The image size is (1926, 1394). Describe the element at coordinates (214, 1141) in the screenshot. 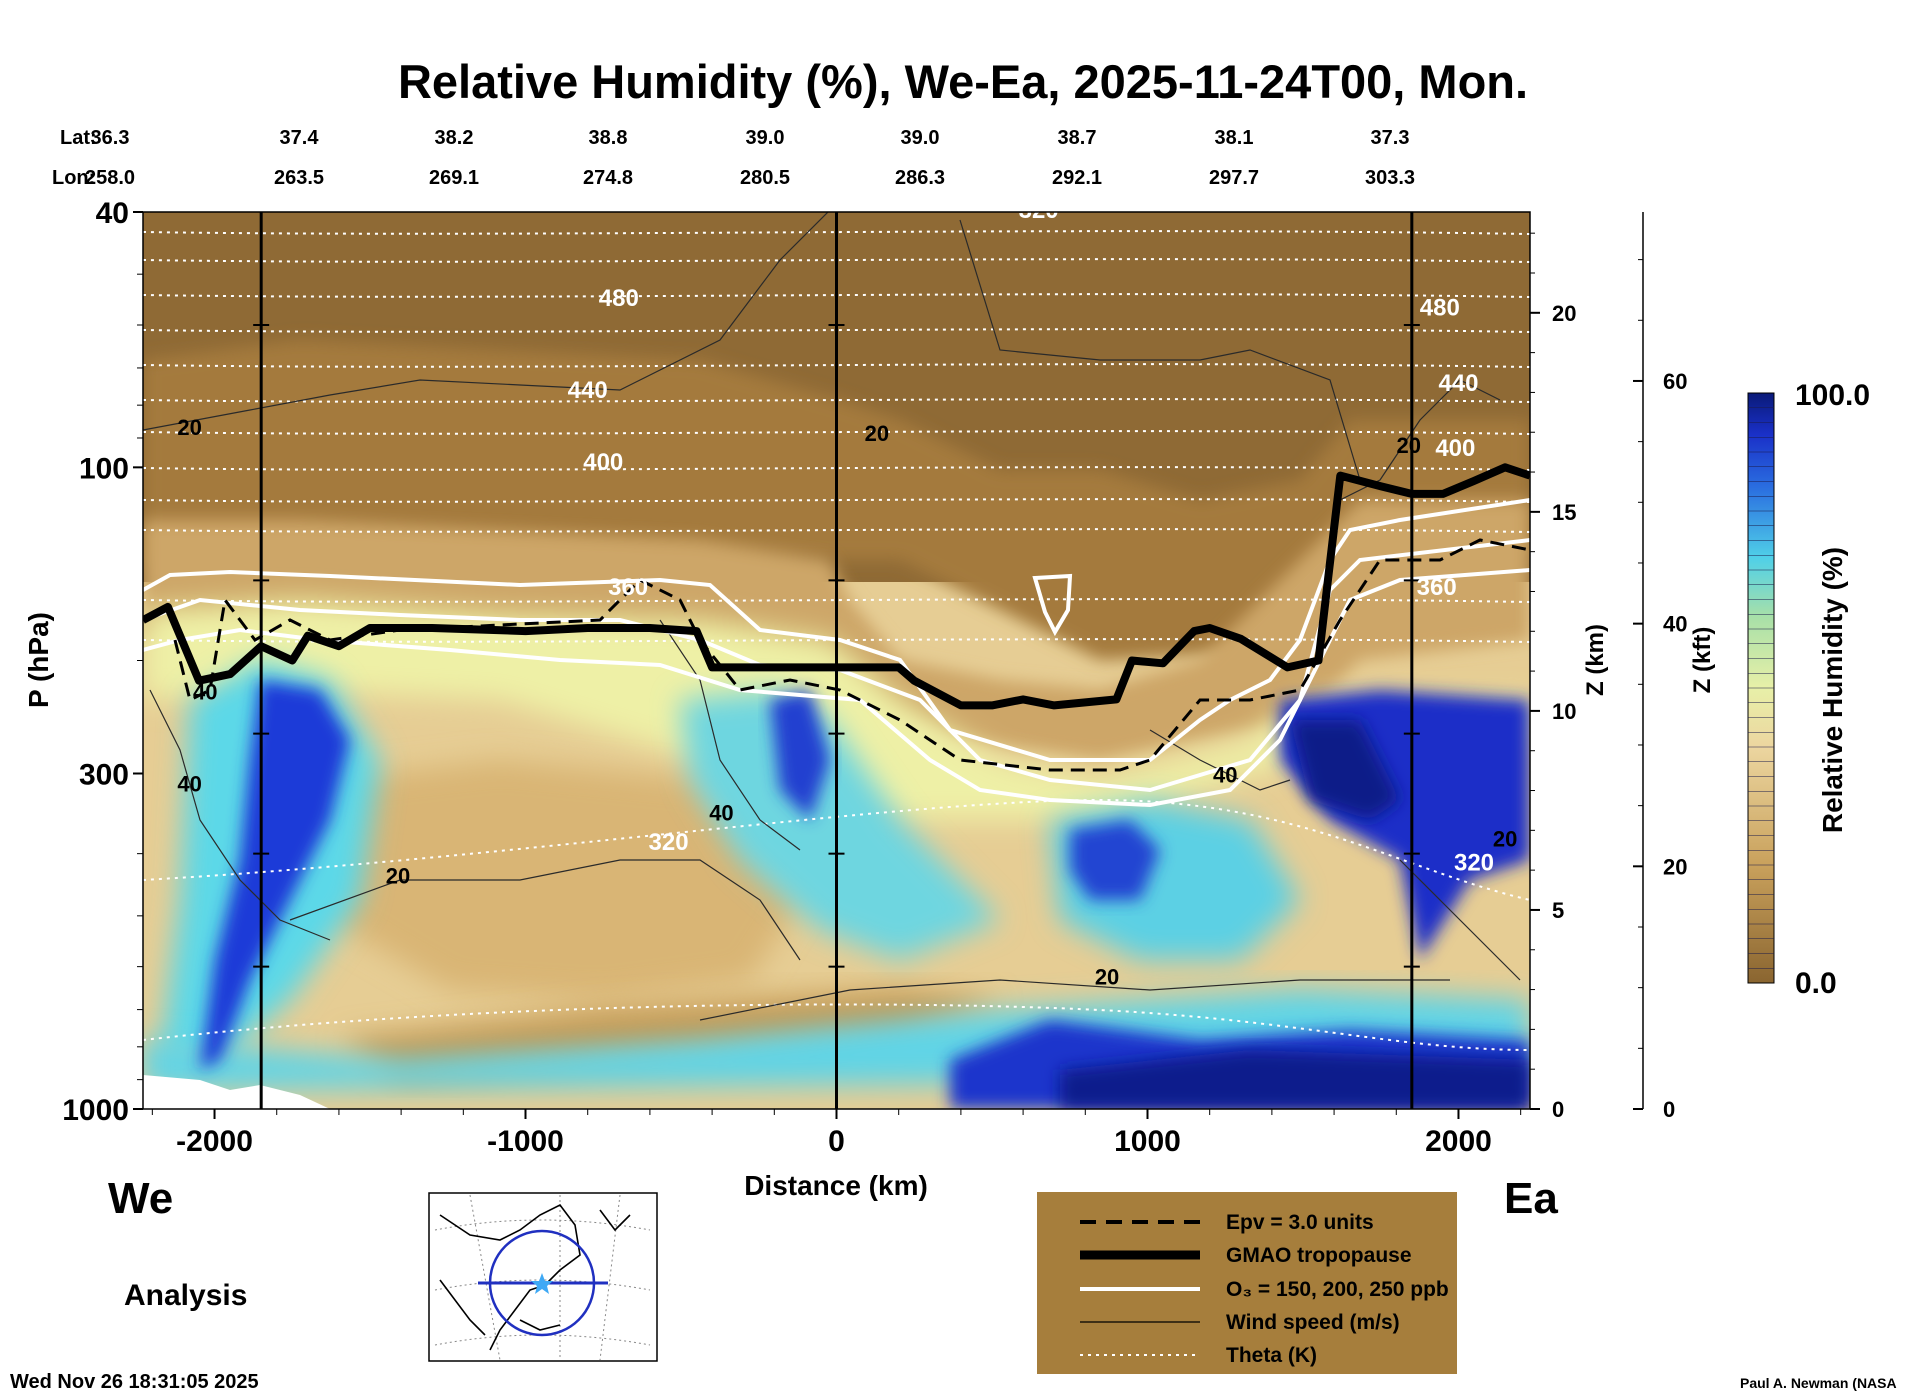

I see `x-tick-label: -2000` at that location.